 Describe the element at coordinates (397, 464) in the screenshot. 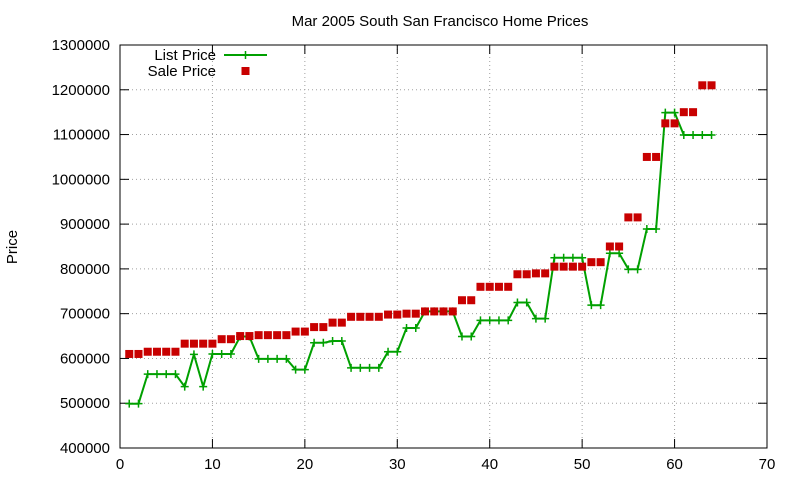

I see `x-tick-label: 30` at that location.